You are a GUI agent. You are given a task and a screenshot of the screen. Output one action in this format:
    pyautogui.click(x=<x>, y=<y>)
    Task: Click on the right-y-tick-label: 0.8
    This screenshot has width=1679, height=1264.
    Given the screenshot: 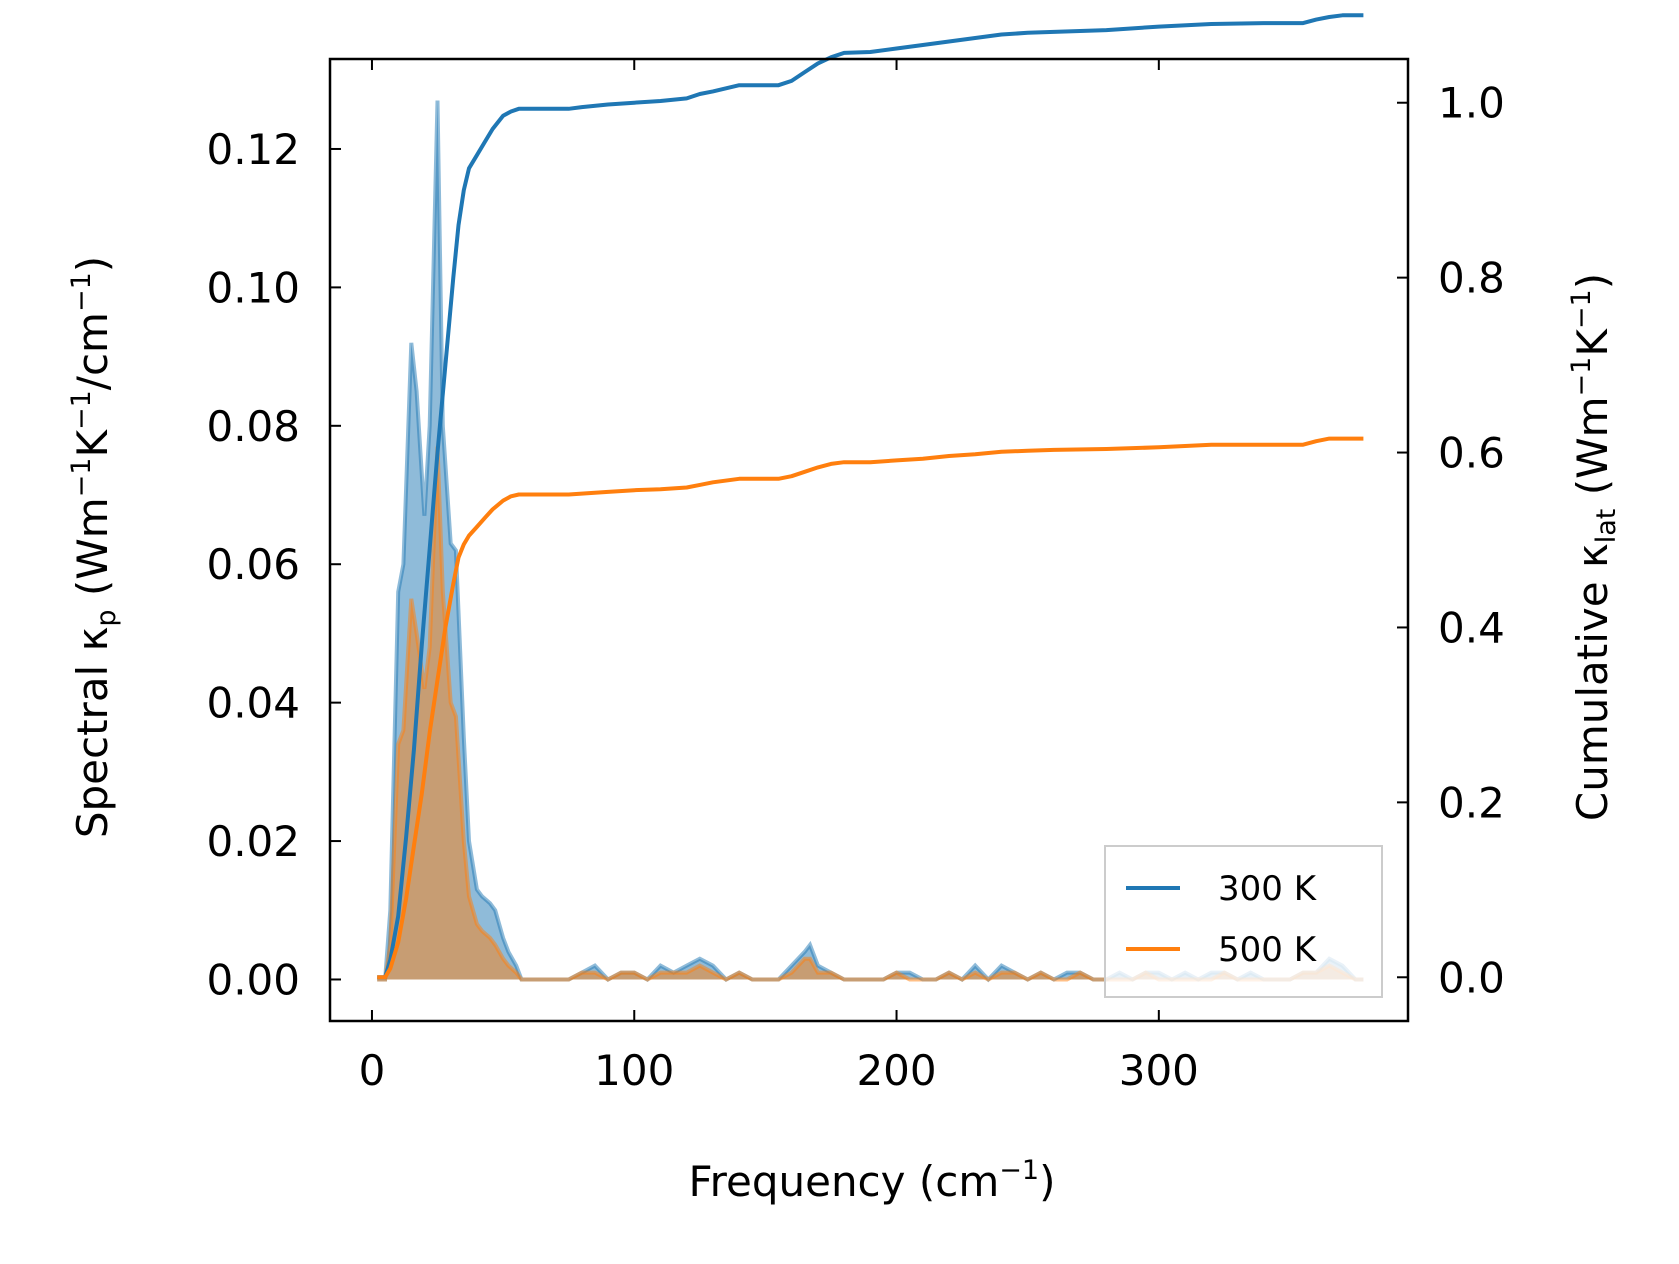 What is the action you would take?
    pyautogui.click(x=1471, y=278)
    